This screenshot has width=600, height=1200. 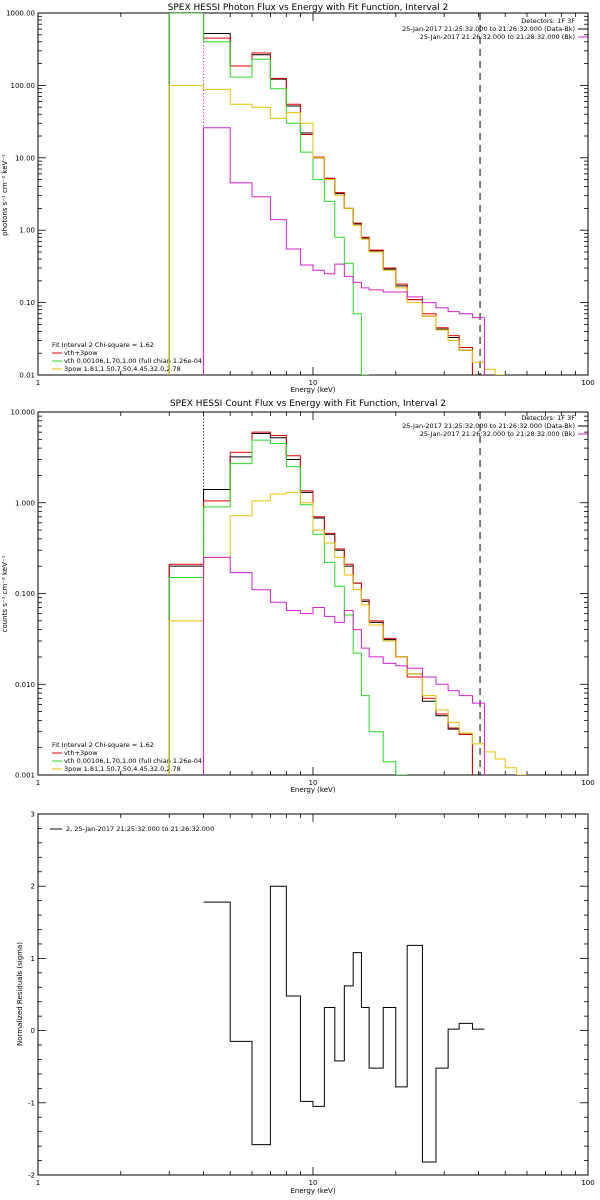 What do you see at coordinates (31, 1103) in the screenshot?
I see `residuals-y-tick-label: -1` at bounding box center [31, 1103].